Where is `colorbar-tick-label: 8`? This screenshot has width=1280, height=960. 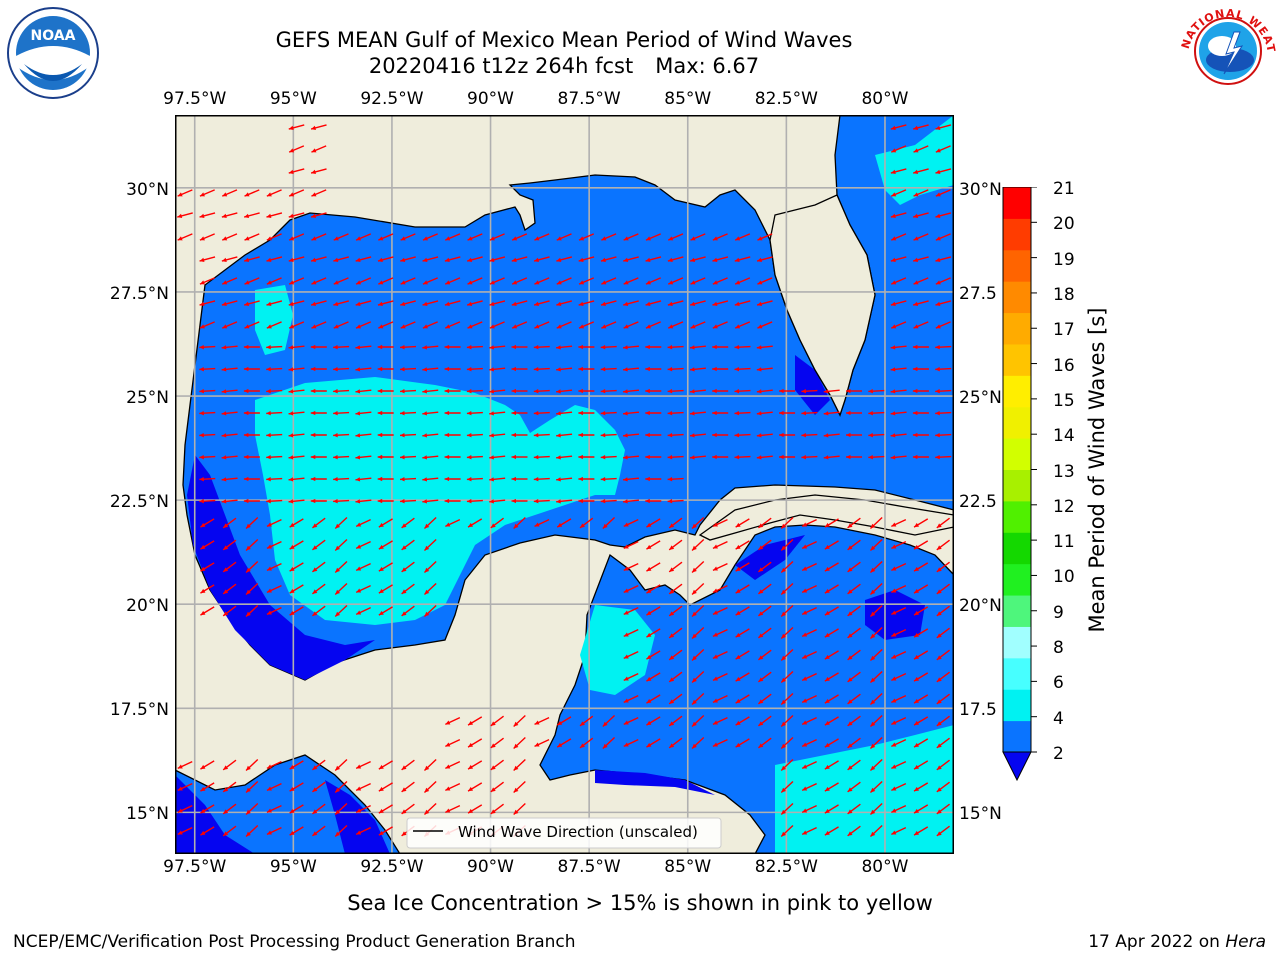 colorbar-tick-label: 8 is located at coordinates (1058, 648).